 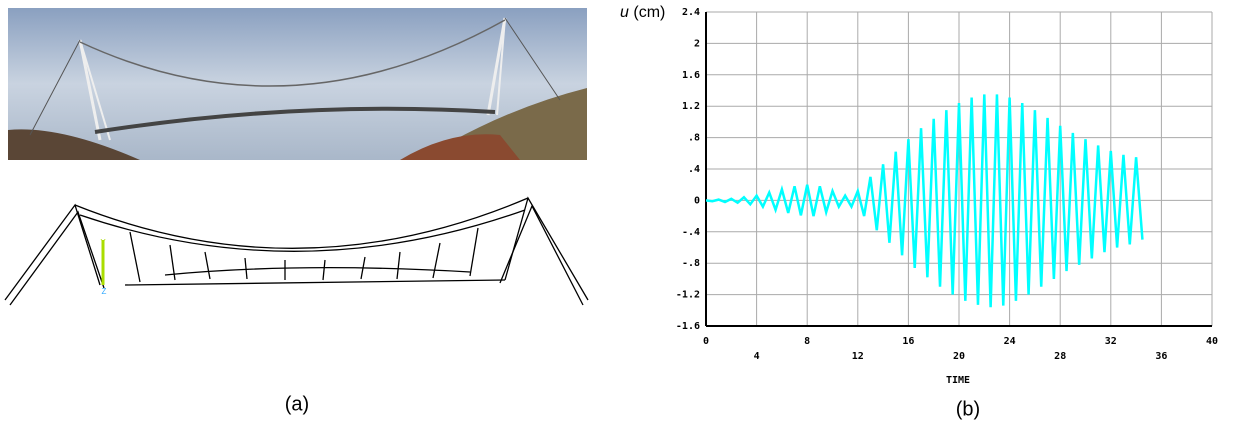 I want to click on y-tick-label: 2.4, so click(x=691, y=12).